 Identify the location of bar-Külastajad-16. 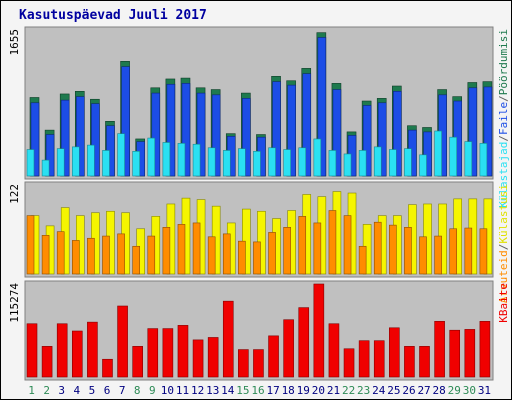
(257, 163).